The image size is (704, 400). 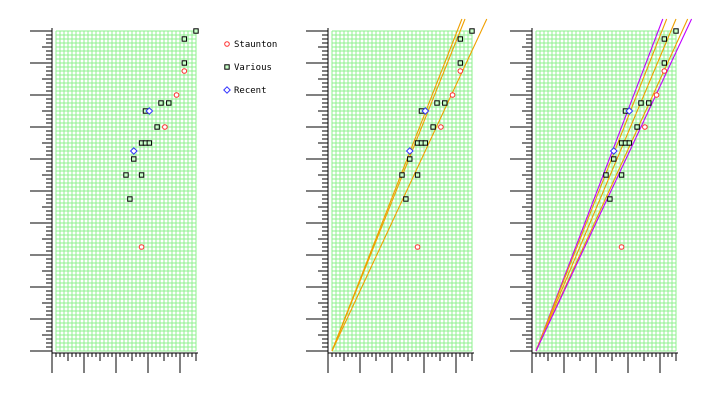 I want to click on legend-marker-diamond, so click(x=227, y=90).